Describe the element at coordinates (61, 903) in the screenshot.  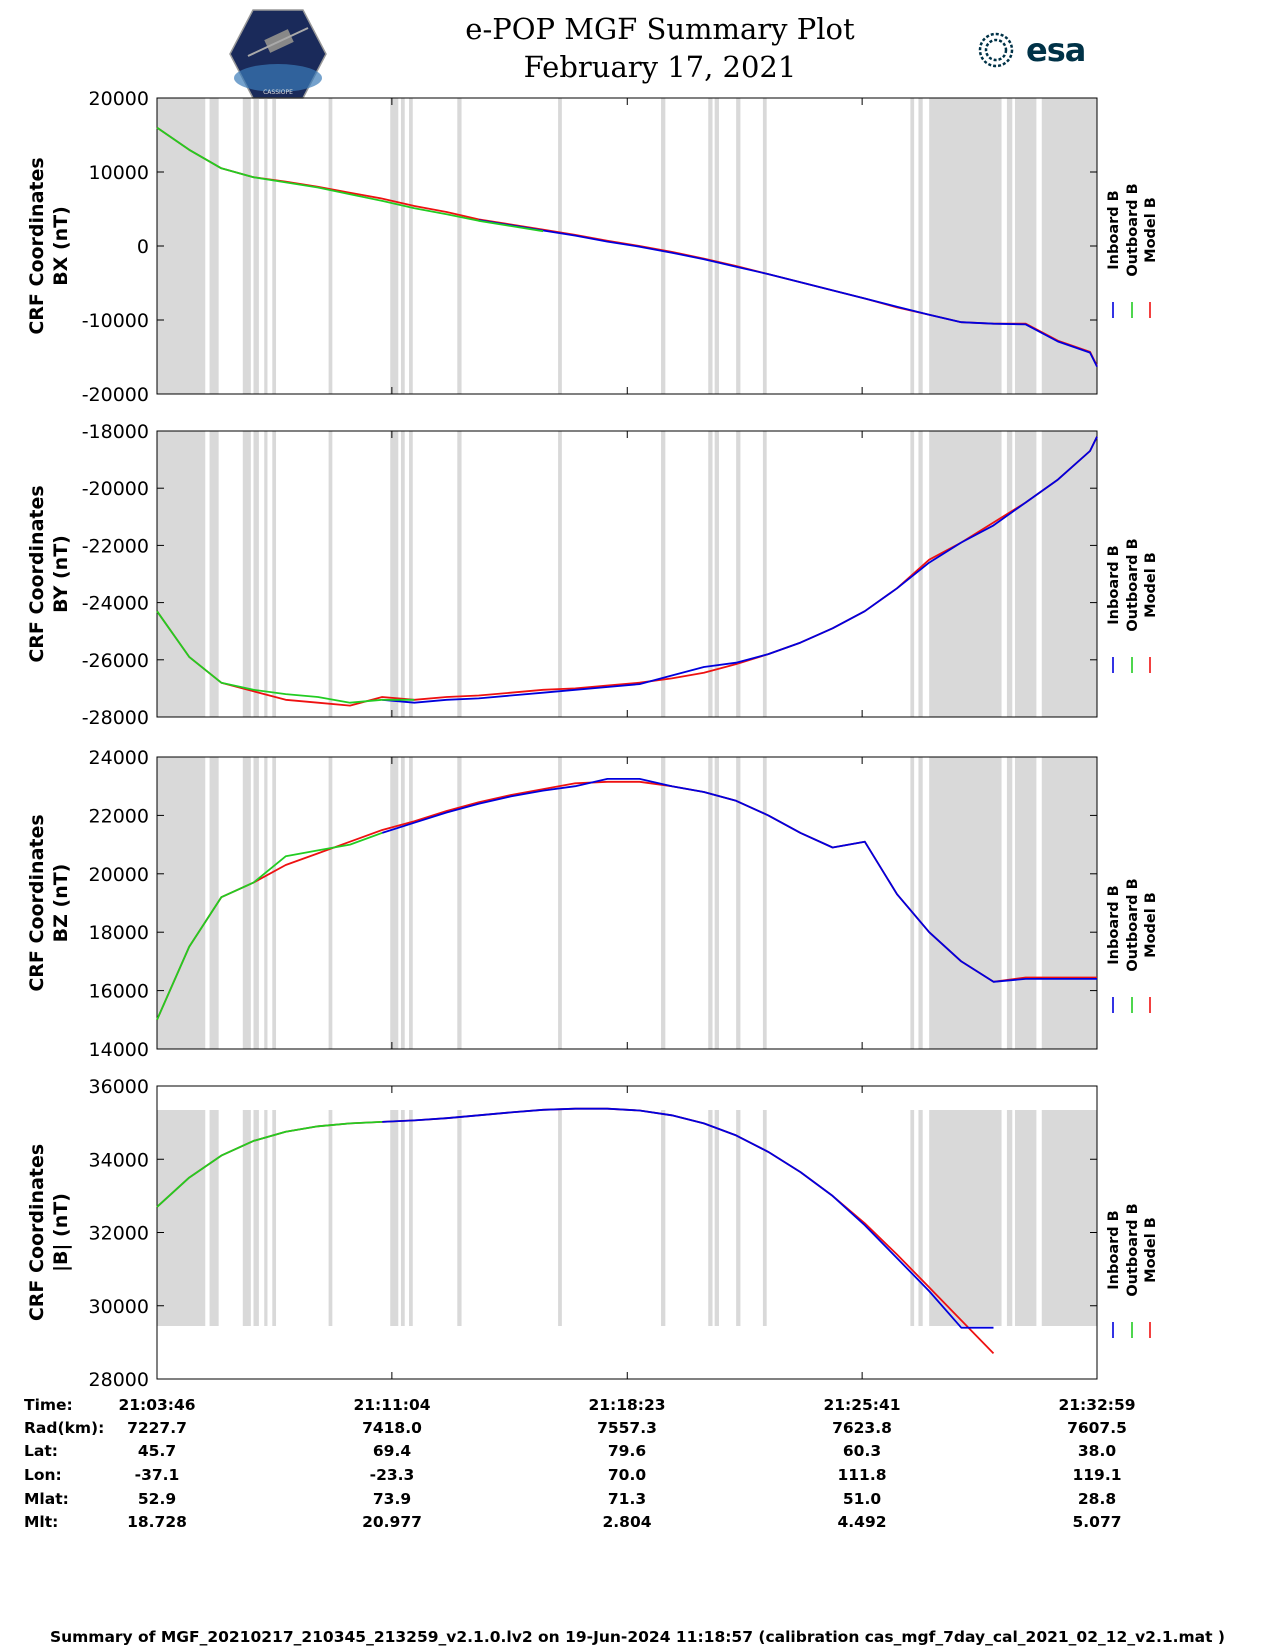
I see `y-axis-label: BZ (nT)` at that location.